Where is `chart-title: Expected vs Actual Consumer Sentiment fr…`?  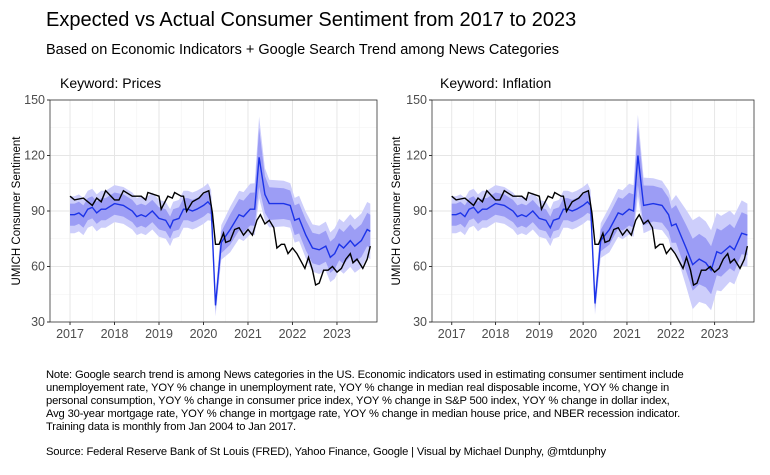
chart-title: Expected vs Actual Consumer Sentiment fr… is located at coordinates (311, 20).